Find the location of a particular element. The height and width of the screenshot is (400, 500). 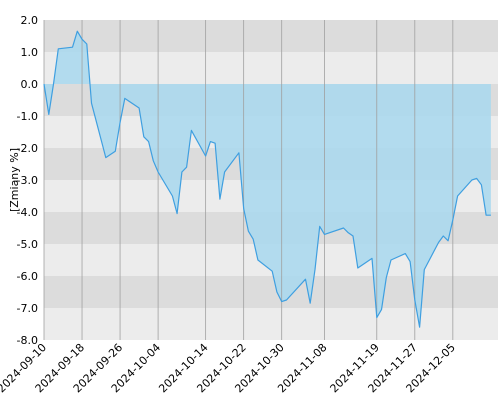

y-tick-label: -3.0 is located at coordinates (27, 180).